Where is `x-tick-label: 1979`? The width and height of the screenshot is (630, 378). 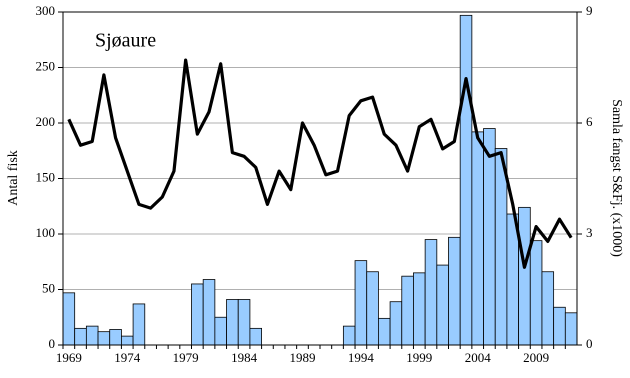
x-tick-label: 1979 is located at coordinates (186, 357).